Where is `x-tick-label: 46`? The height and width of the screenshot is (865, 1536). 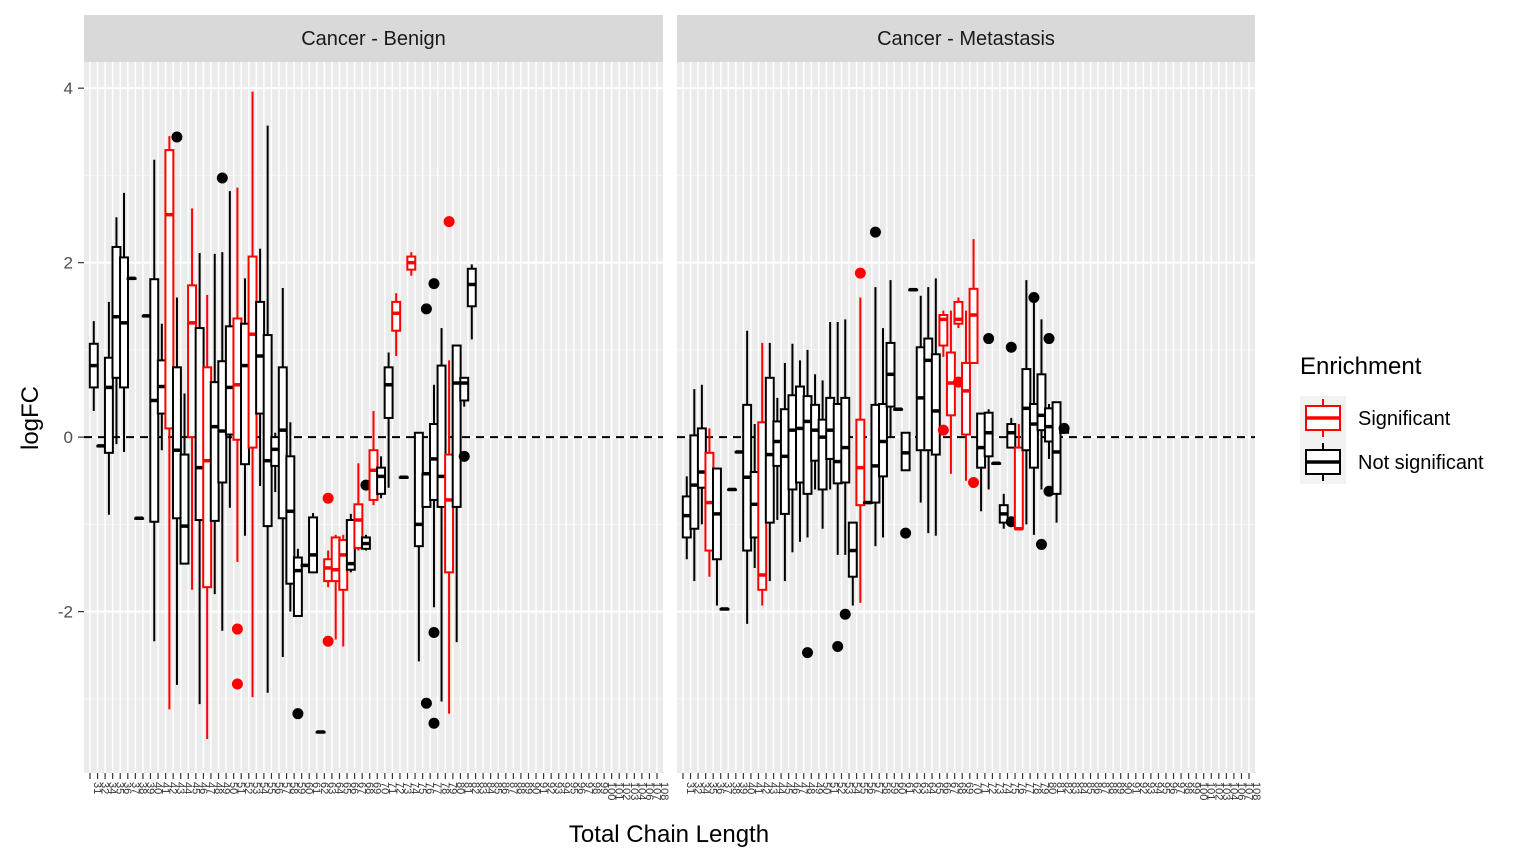 x-tick-label: 46 is located at coordinates (203, 788).